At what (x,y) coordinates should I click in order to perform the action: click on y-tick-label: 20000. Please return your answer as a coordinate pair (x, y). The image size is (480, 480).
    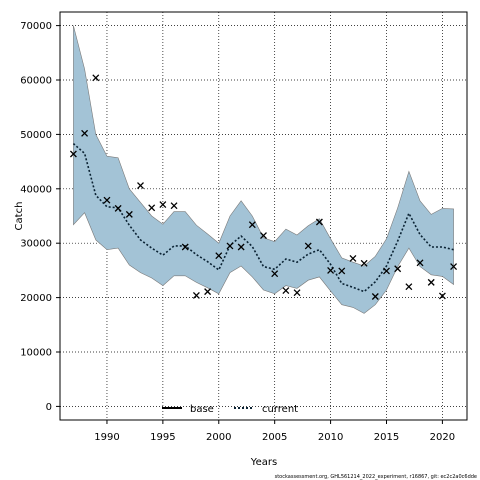
    Looking at the image, I should click on (36, 298).